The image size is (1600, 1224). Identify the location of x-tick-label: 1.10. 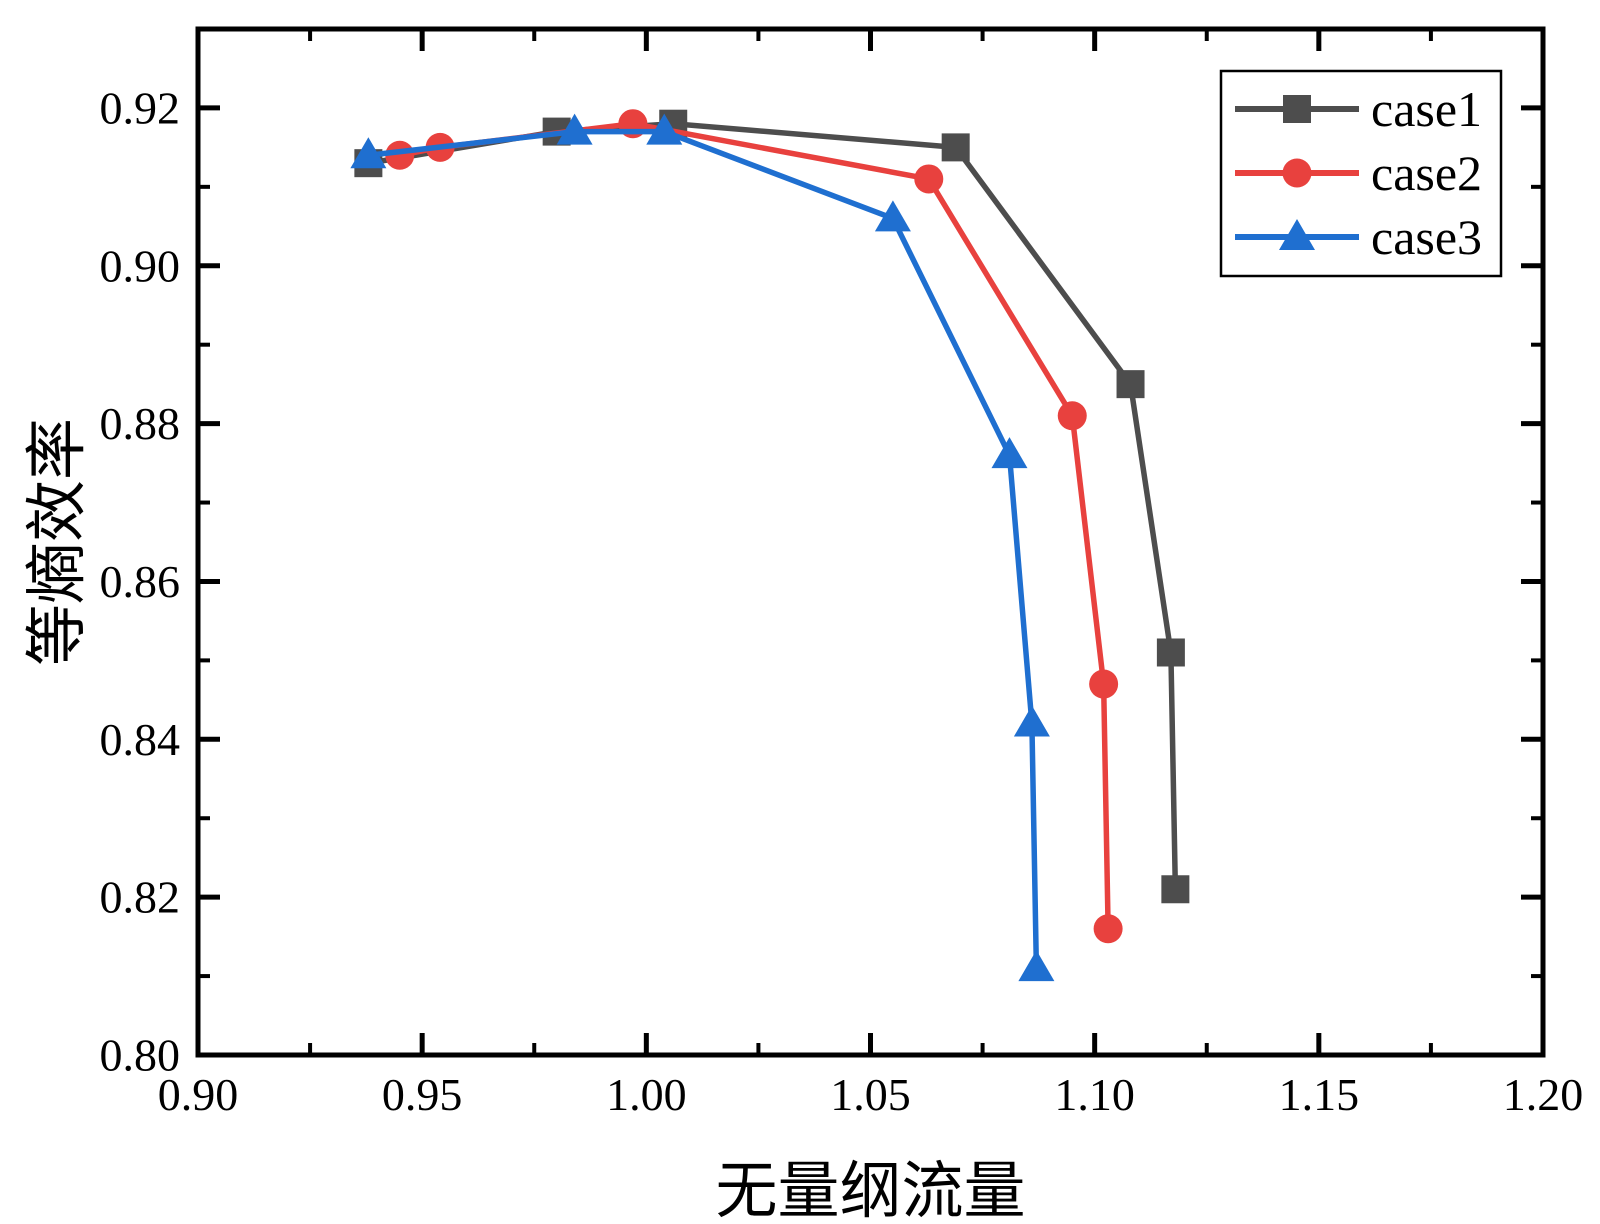
(1094, 1094).